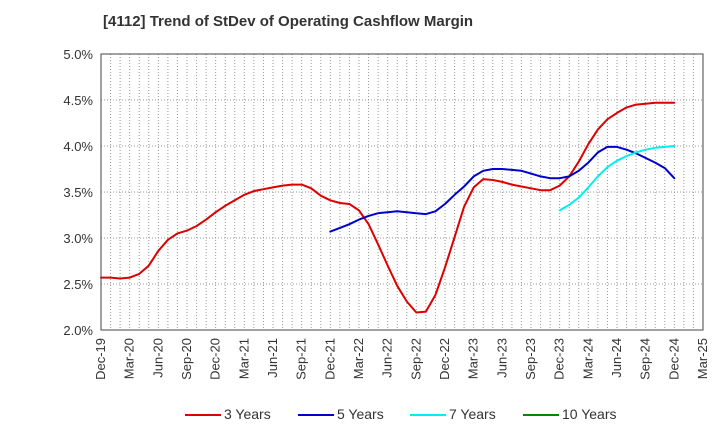 The height and width of the screenshot is (440, 720). I want to click on y-tick-label: 3.5%, so click(78, 192).